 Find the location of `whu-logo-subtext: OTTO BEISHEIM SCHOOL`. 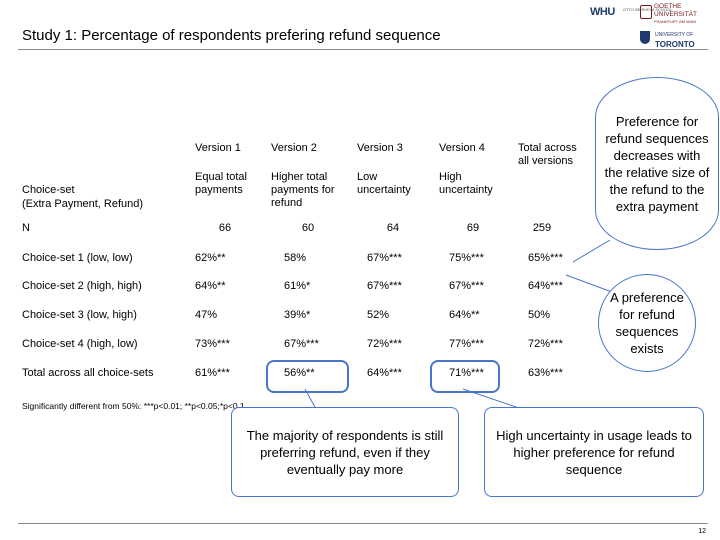

whu-logo-subtext: OTTO BEISHEIM SCHOOL is located at coordinates (648, 9).